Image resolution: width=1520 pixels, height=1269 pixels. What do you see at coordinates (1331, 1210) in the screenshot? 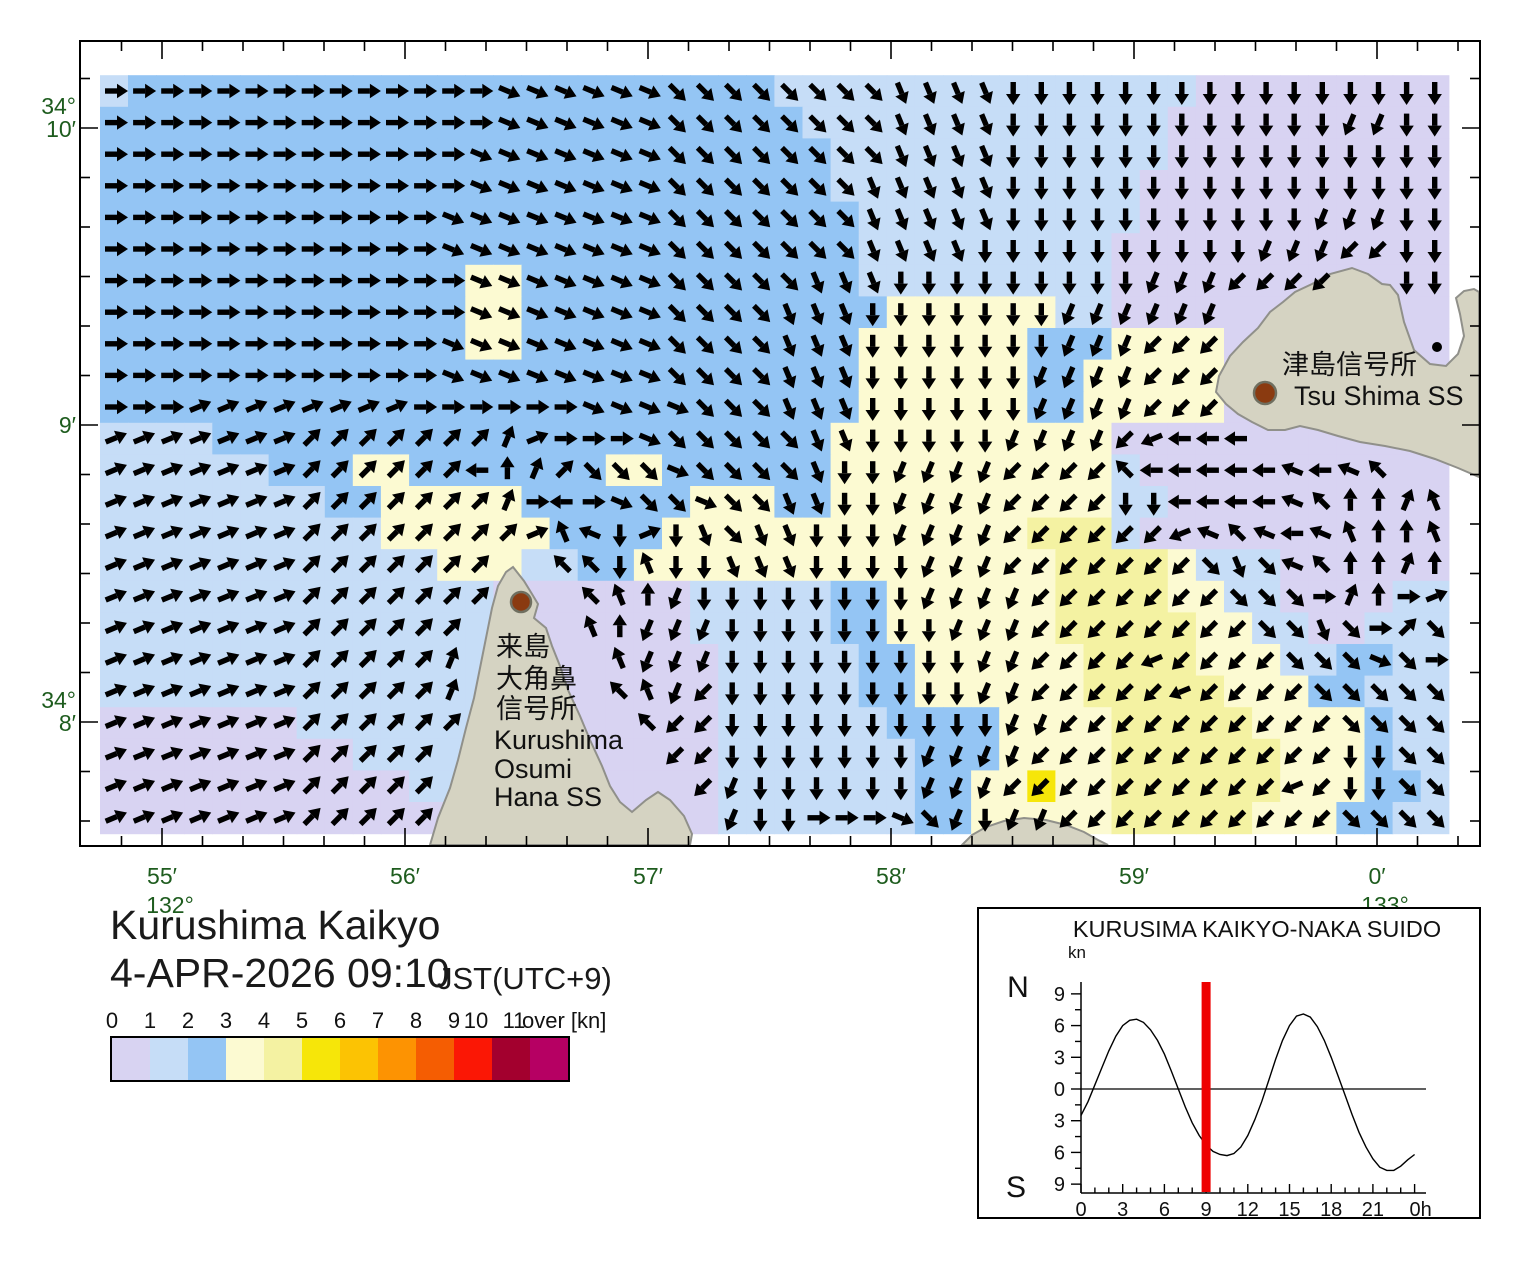
I see `tide-x-tick-label: 18` at bounding box center [1331, 1210].